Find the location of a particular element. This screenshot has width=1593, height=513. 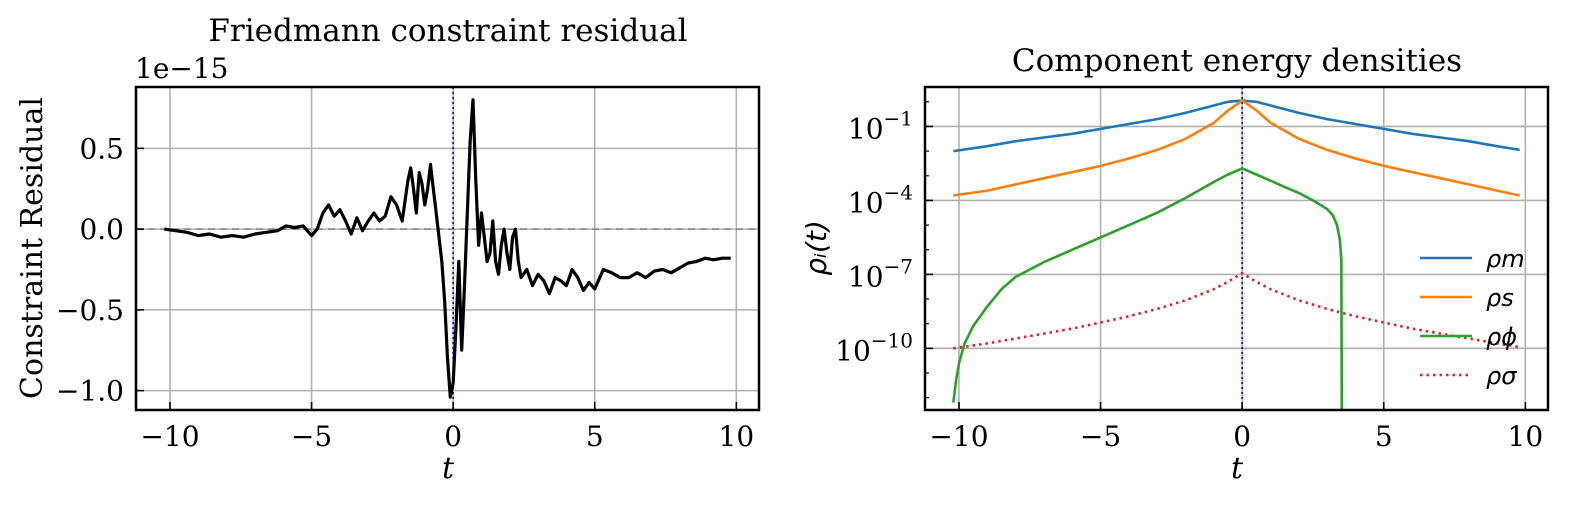

energy-x-axis-label: t is located at coordinates (1237, 468).